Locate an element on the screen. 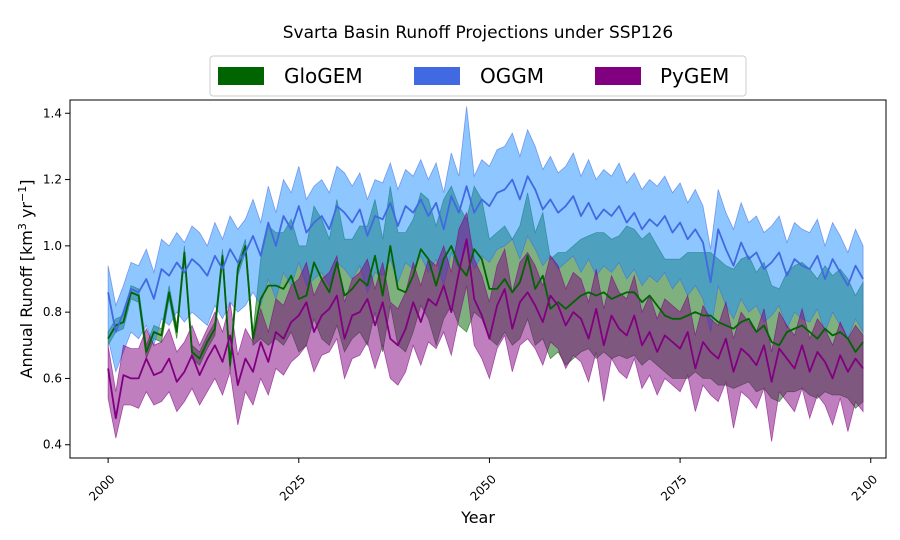 This screenshot has height=540, width=900. y-axis-title-main: Annual Runoff [km is located at coordinates (26, 304).